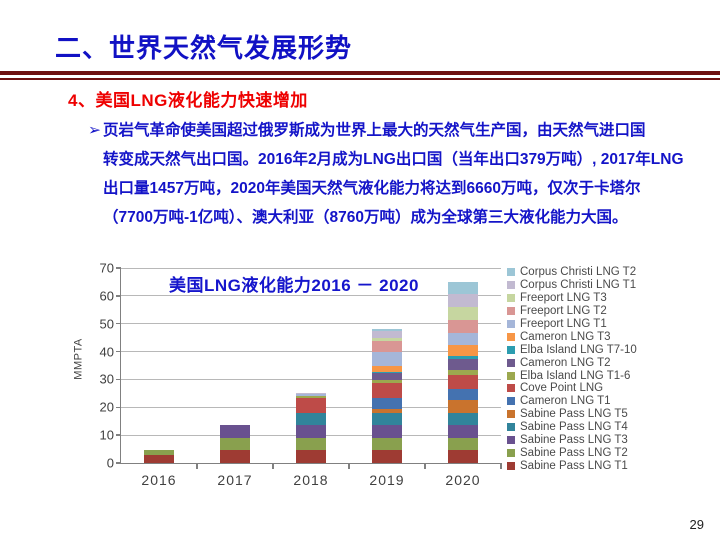  What do you see at coordinates (294, 285) in the screenshot?
I see `chart-title: 美国LNG液化能力2016 － 2020` at bounding box center [294, 285].